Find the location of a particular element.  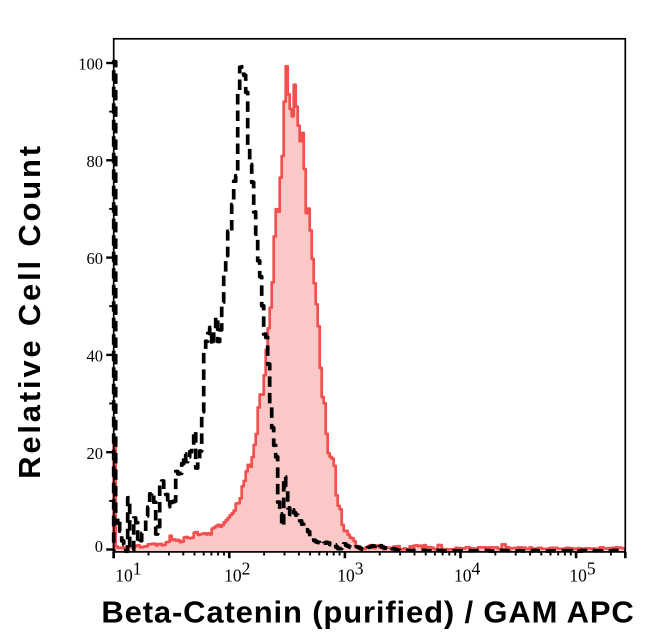

svg-text: 0 is located at coordinates (99, 546).